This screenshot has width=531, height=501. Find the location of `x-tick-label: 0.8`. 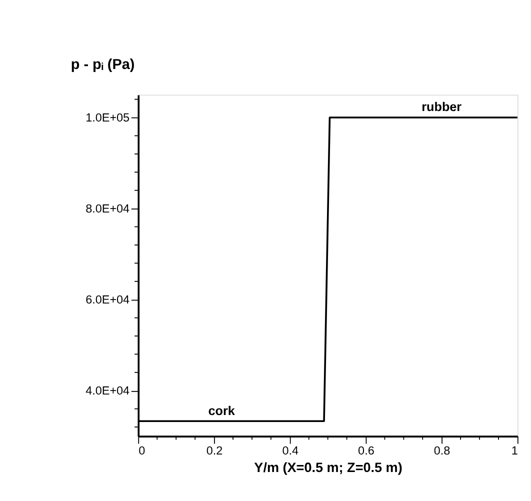

x-tick-label: 0.8 is located at coordinates (442, 451).